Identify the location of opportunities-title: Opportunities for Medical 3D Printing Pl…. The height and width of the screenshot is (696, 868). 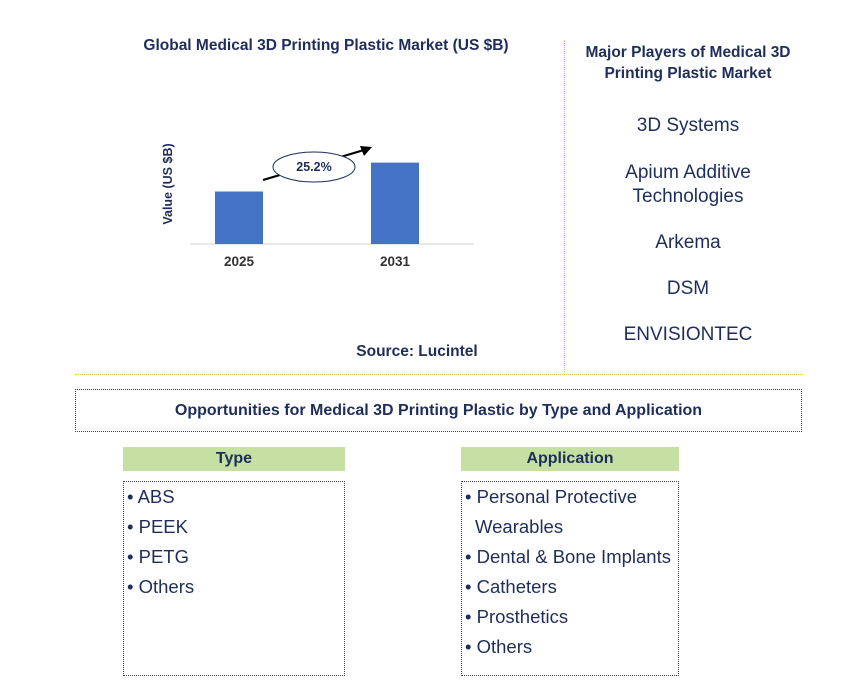
(438, 410).